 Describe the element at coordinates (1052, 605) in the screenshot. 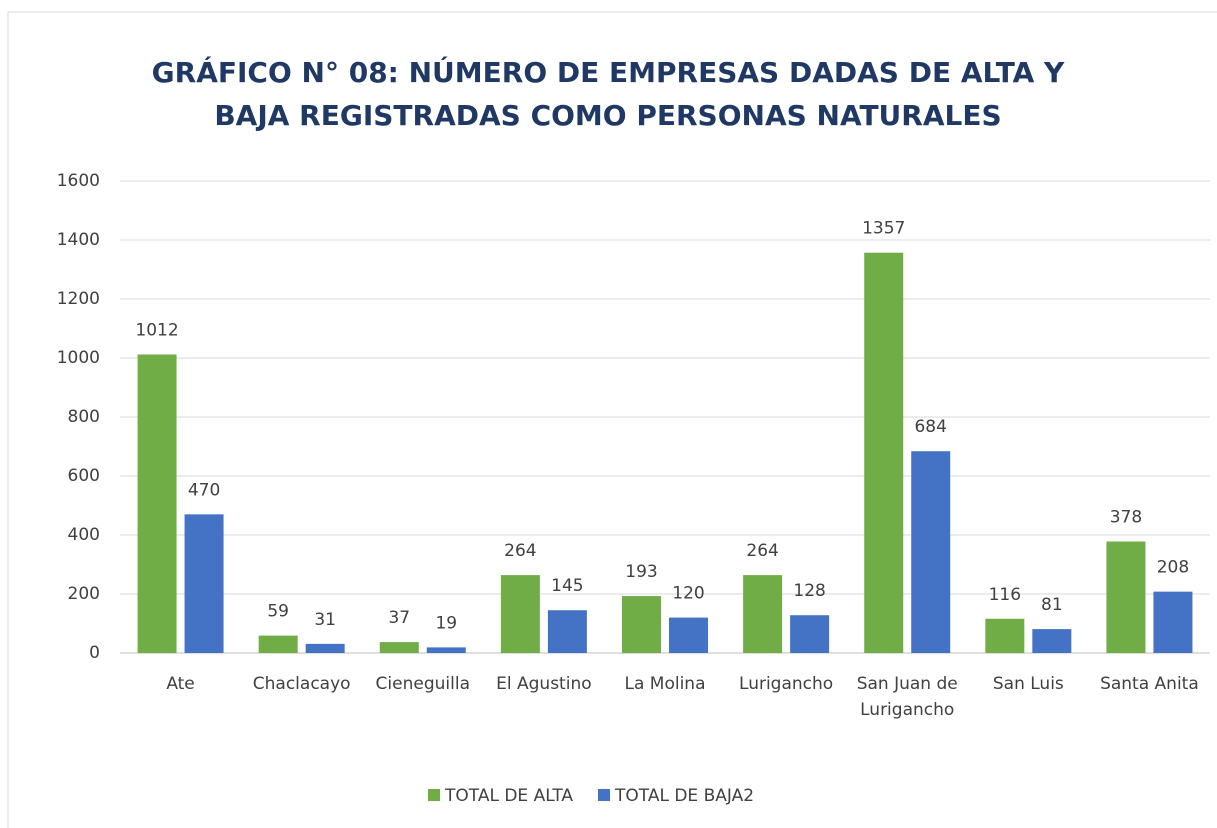

I see `data-label: 81` at that location.